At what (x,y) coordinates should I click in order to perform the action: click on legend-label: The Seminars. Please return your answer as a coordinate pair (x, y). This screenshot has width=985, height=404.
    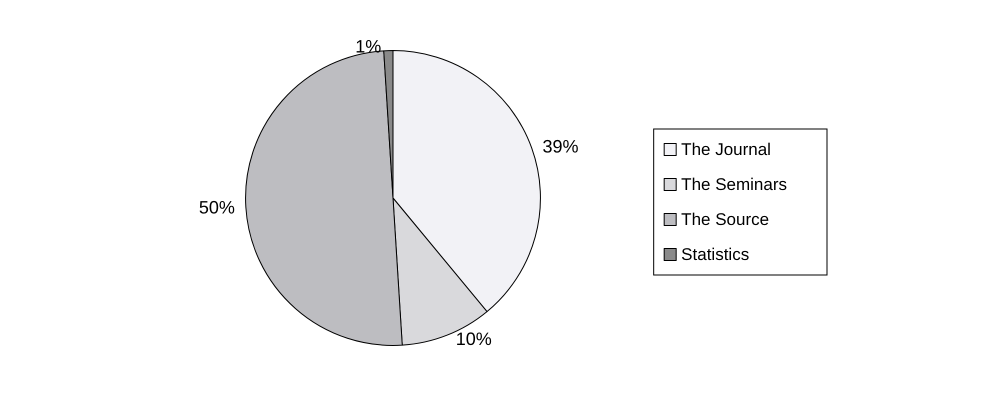
    Looking at the image, I should click on (734, 184).